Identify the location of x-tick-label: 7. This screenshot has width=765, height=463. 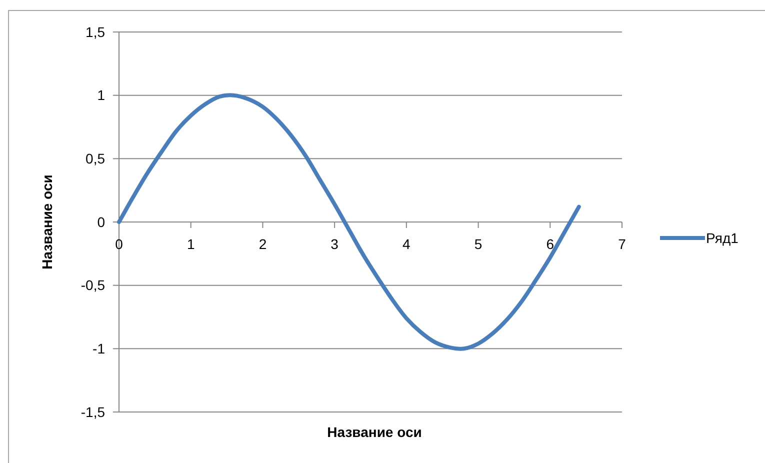
(622, 244).